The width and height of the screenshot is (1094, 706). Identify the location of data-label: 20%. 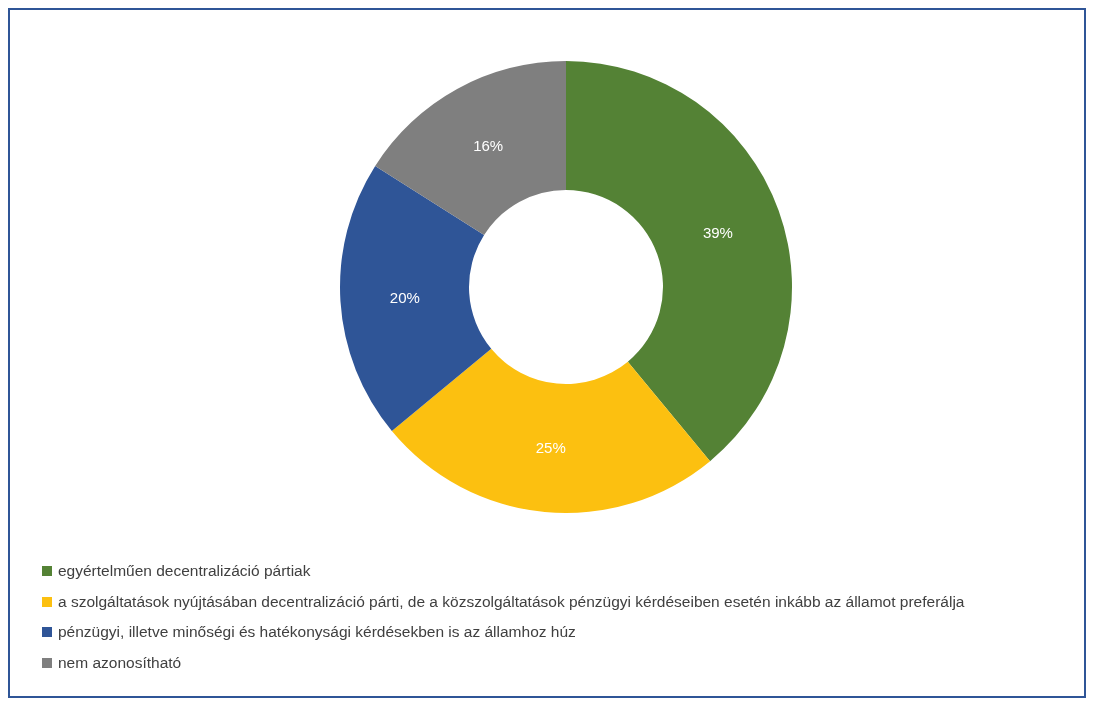
(404, 297).